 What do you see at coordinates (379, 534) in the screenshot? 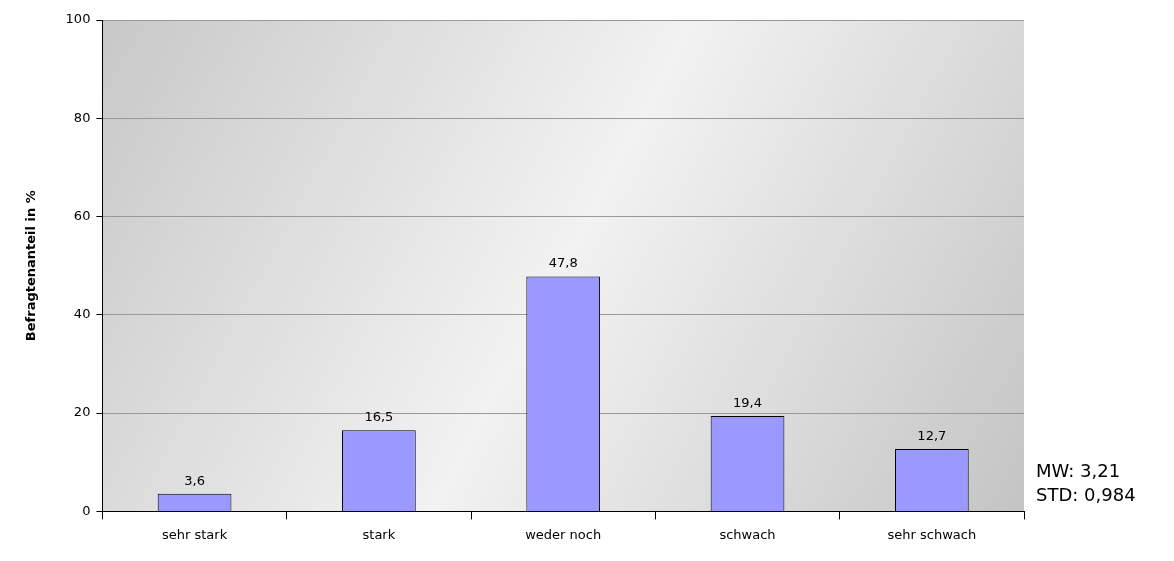
I see `x-tick-label: stark` at bounding box center [379, 534].